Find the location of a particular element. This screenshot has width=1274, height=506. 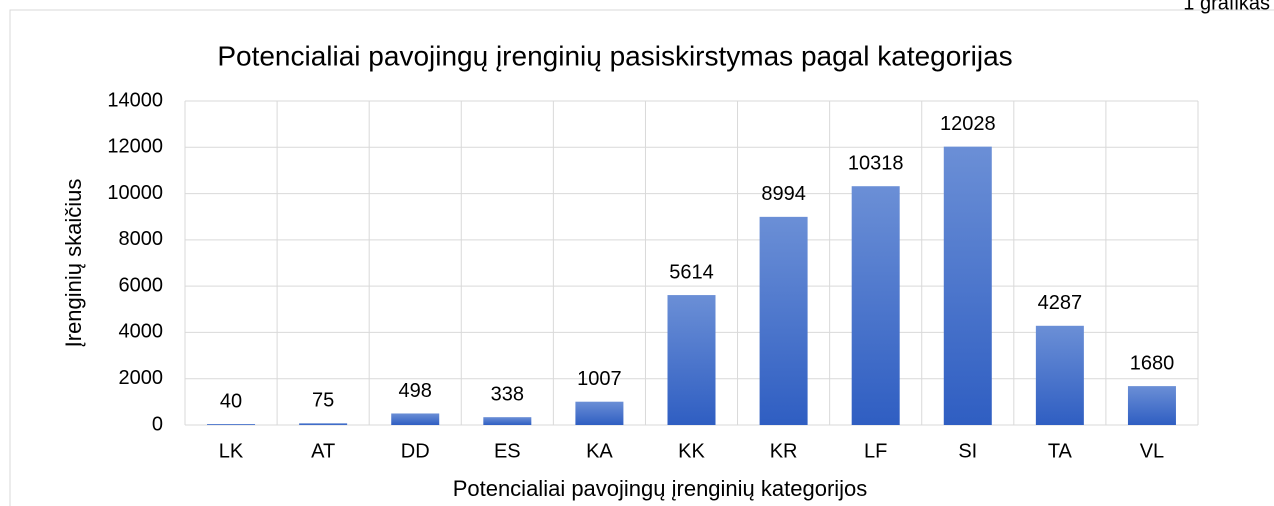

data-label: 12028 is located at coordinates (968, 124).